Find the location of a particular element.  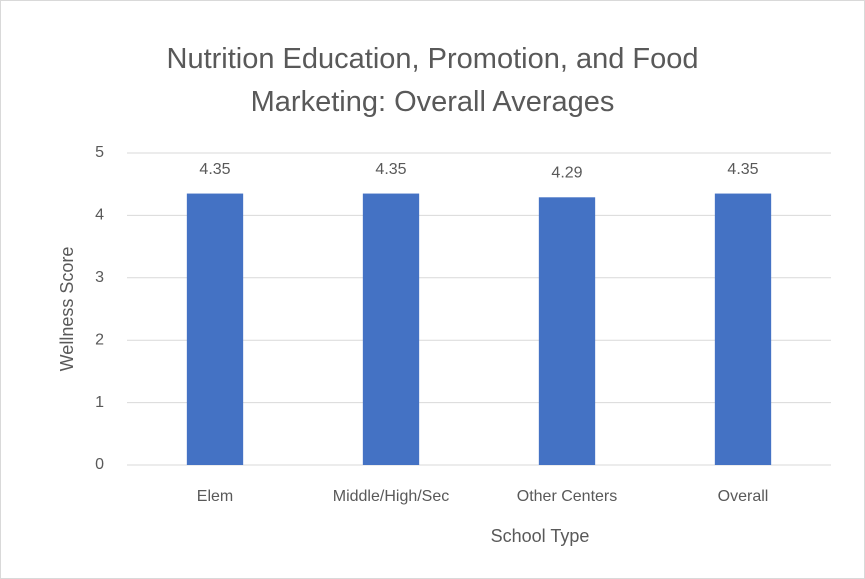

y-axis-label: Wellness Score is located at coordinates (67, 309).